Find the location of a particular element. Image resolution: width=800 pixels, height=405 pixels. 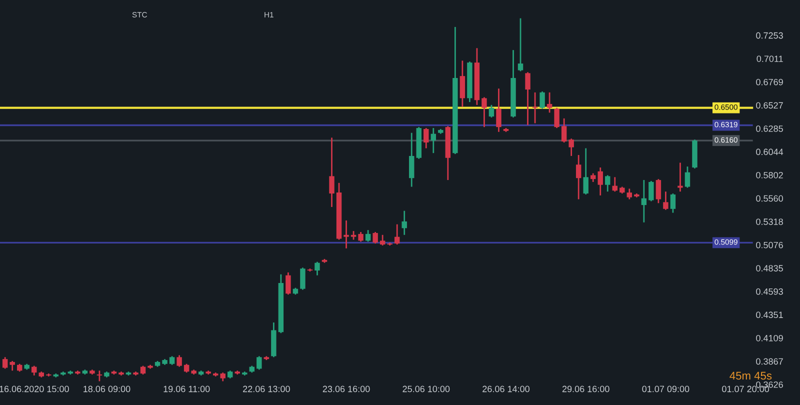

annotation: 45m 45s is located at coordinates (751, 376).